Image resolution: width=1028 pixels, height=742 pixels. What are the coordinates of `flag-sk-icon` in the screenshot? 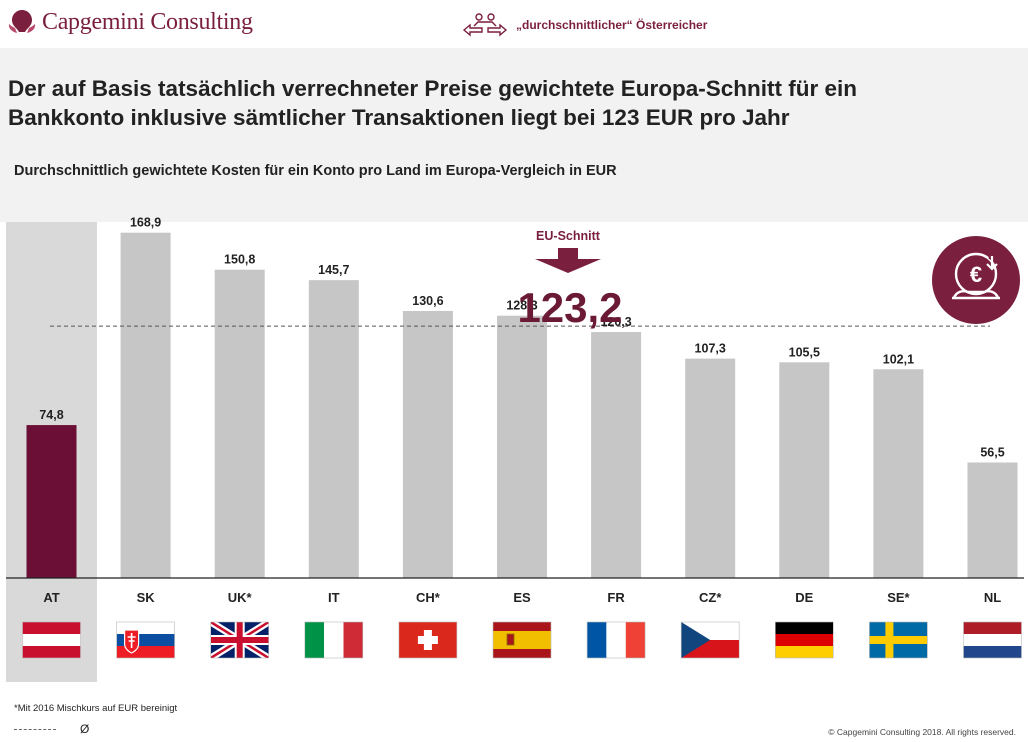 It's located at (145, 640).